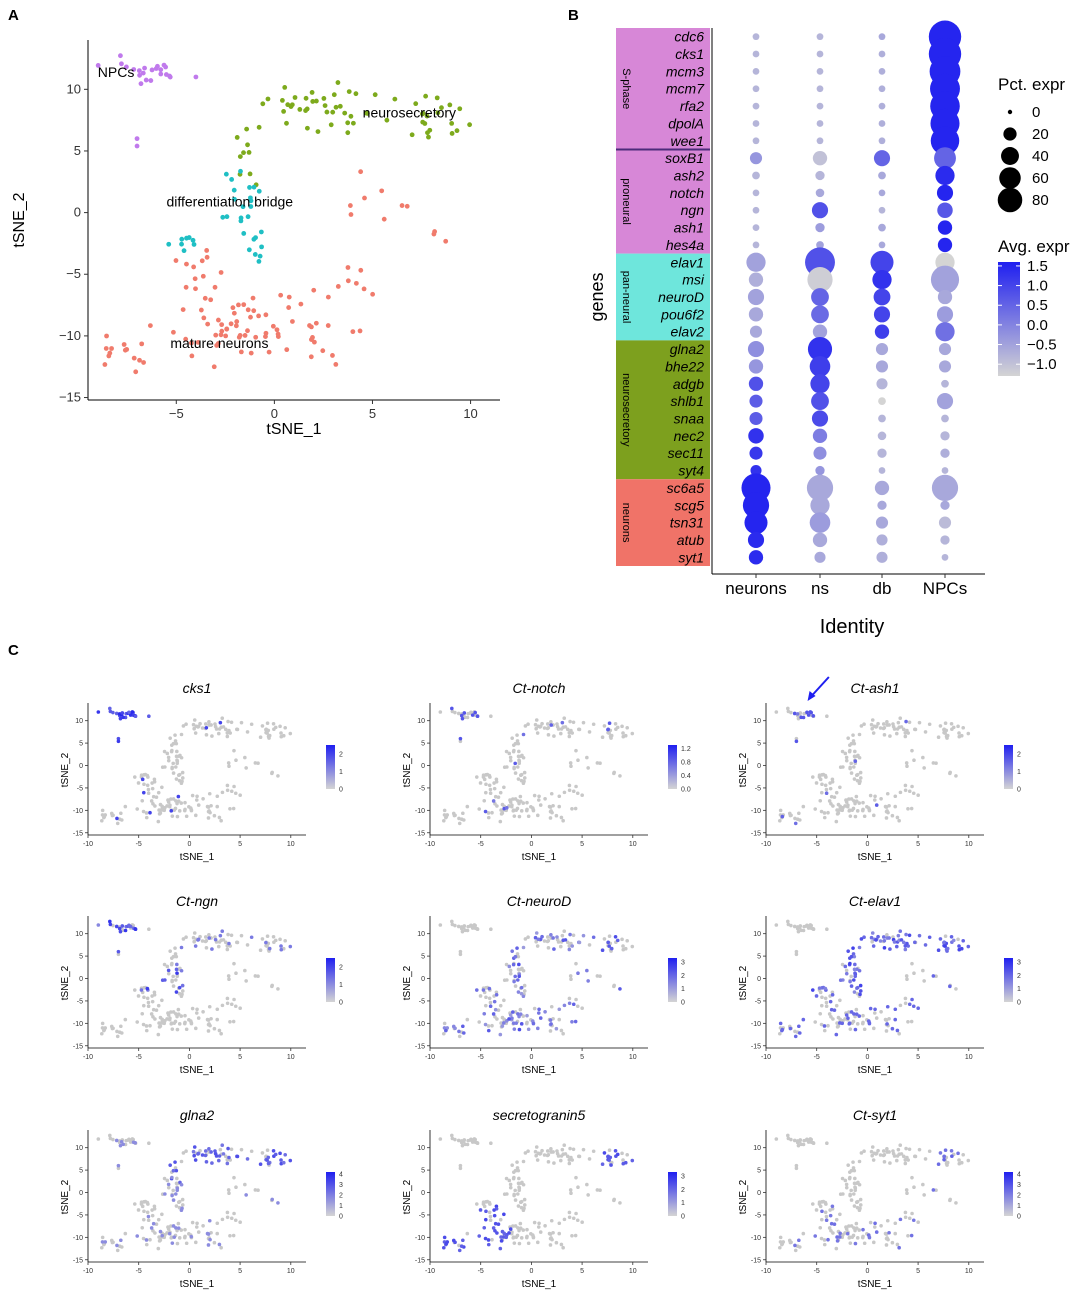 This screenshot has width=1084, height=1296. What do you see at coordinates (686, 488) in the screenshot?
I see `gene-label: sc6a5` at bounding box center [686, 488].